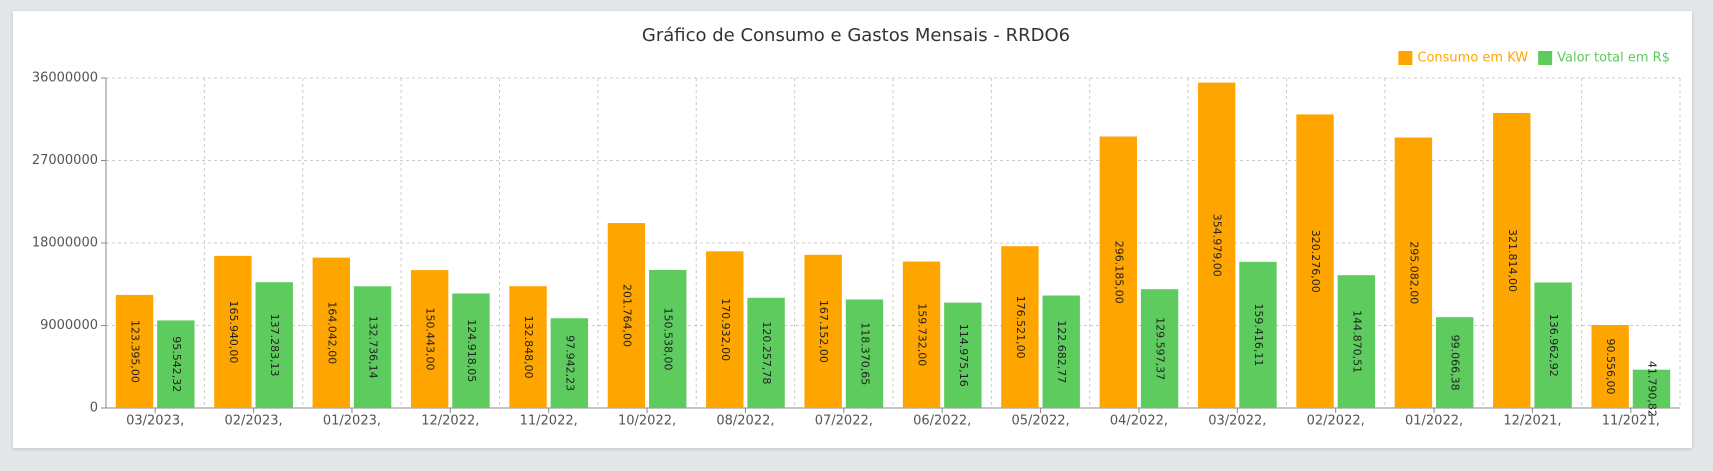 The image size is (1713, 471). I want to click on x-tick-label: 03/2022,, so click(1237, 421).